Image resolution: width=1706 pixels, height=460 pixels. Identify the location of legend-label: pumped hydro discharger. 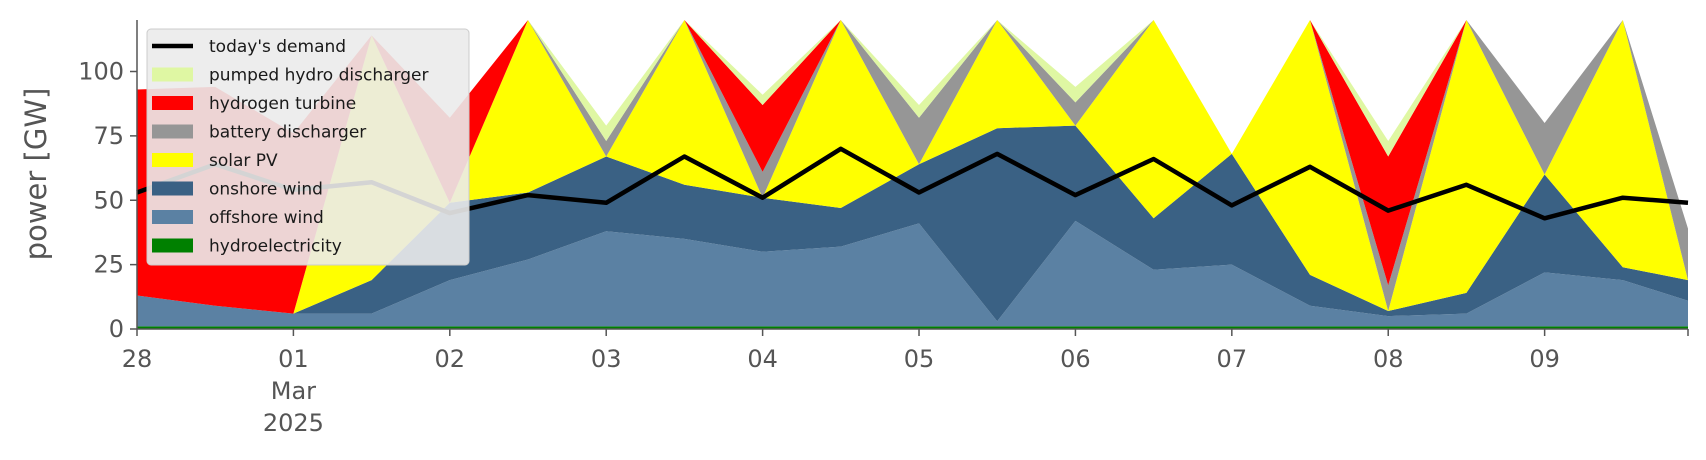
(318, 76).